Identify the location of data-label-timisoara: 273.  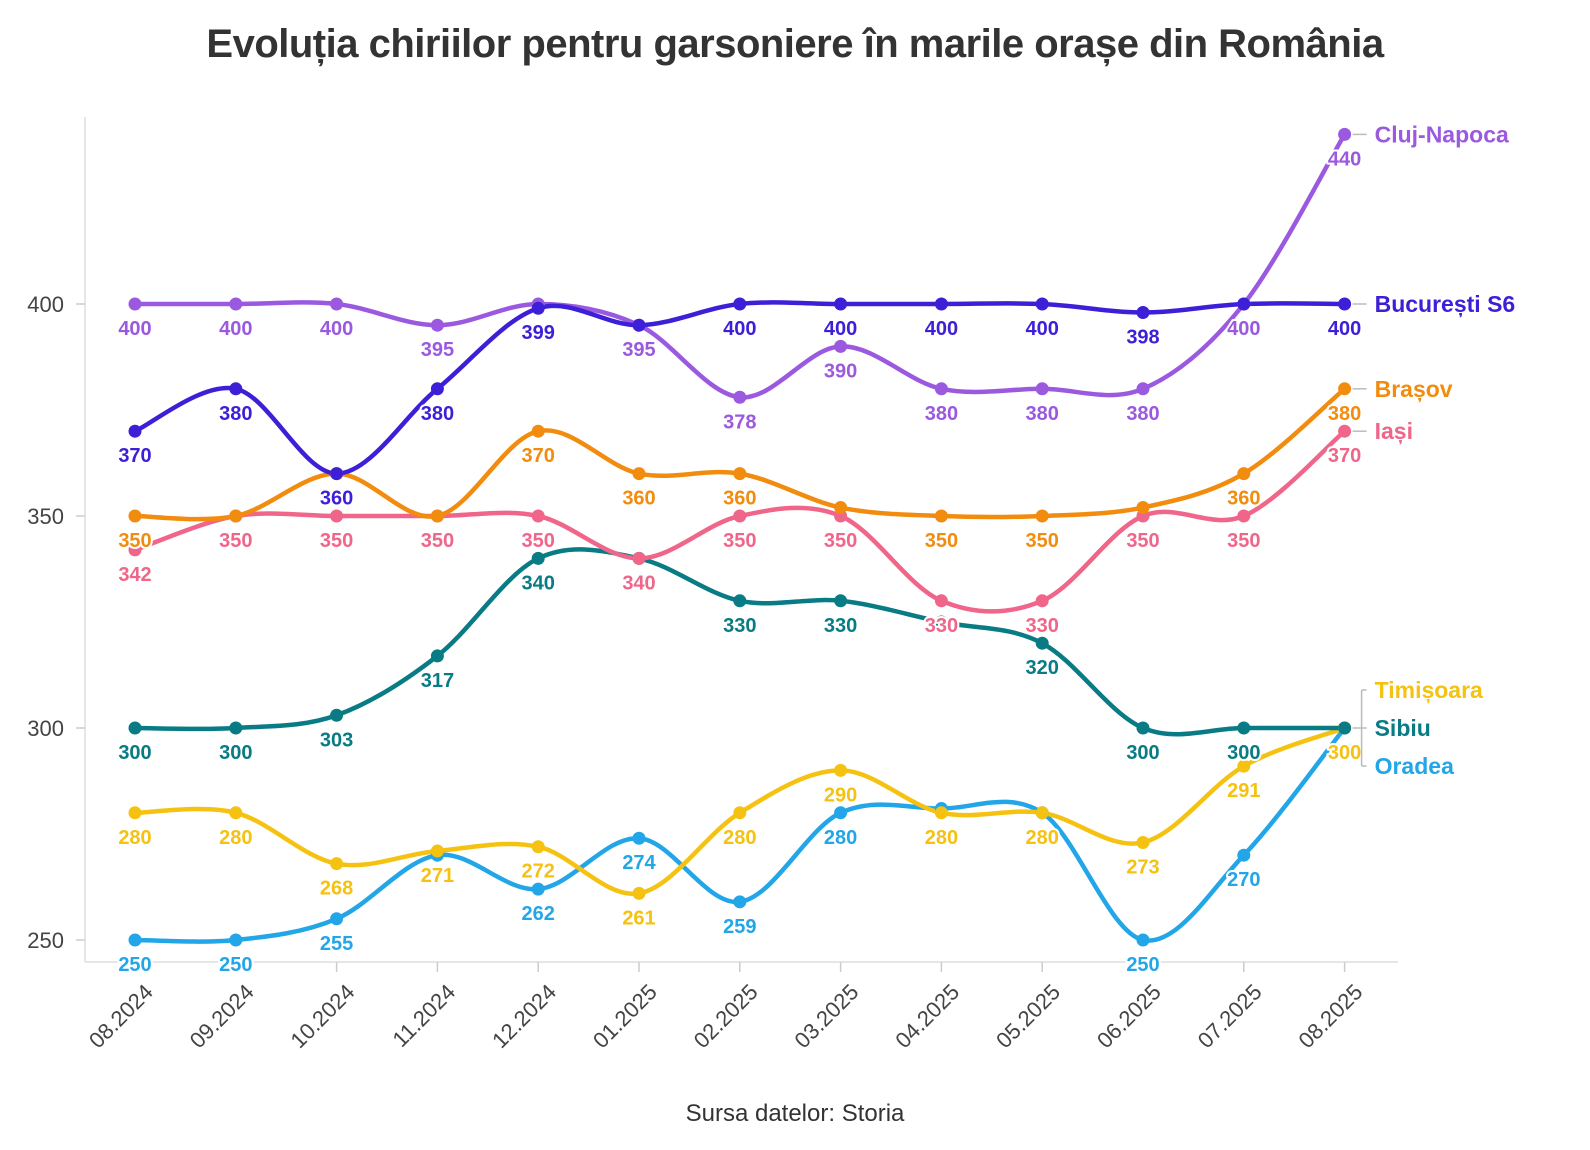
(1142, 867).